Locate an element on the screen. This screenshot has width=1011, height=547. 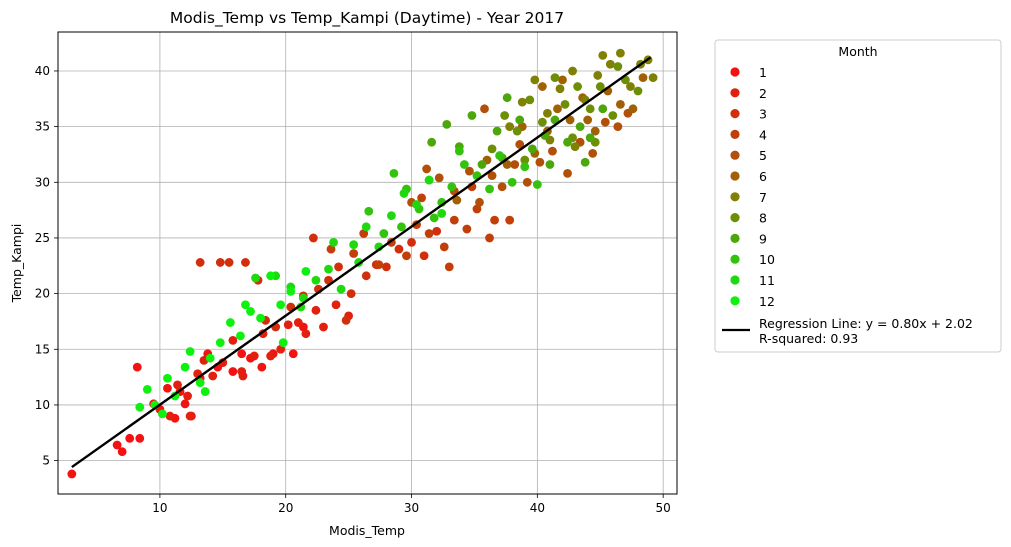
y-tick-label: 20 is located at coordinates (42, 294).